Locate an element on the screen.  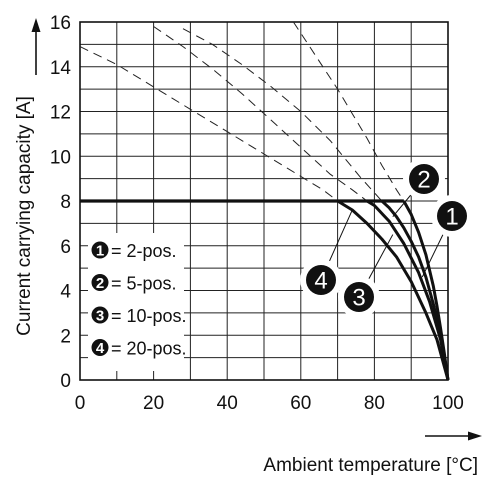
callout-number: 3 is located at coordinates (358, 298).